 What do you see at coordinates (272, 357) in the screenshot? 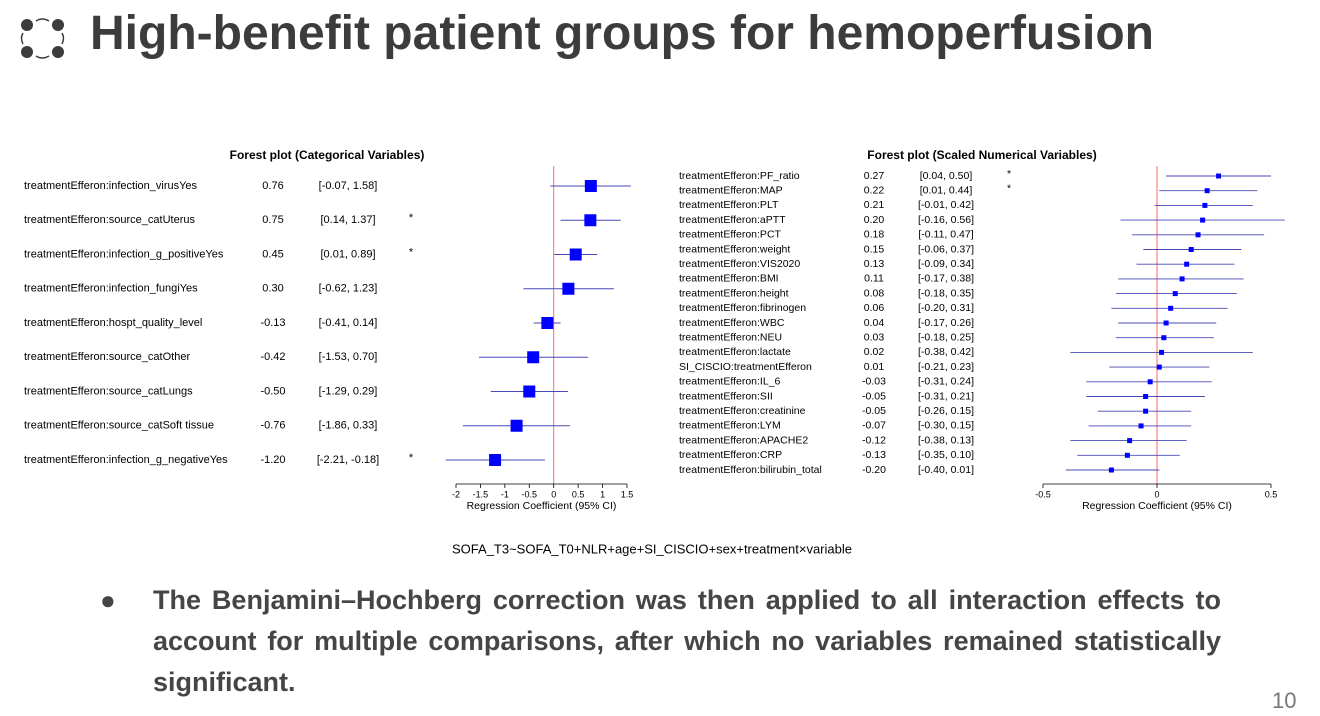
I see `estimate-label: -0.42` at bounding box center [272, 357].